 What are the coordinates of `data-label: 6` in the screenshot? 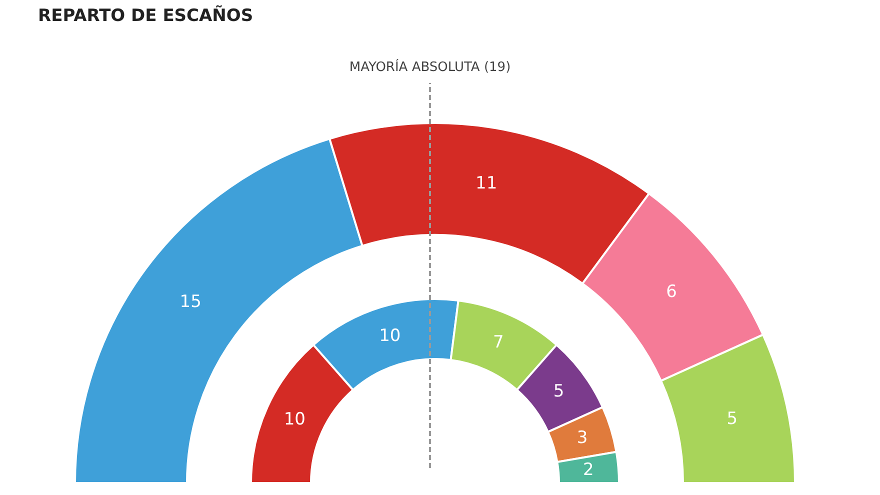 It's located at (671, 292).